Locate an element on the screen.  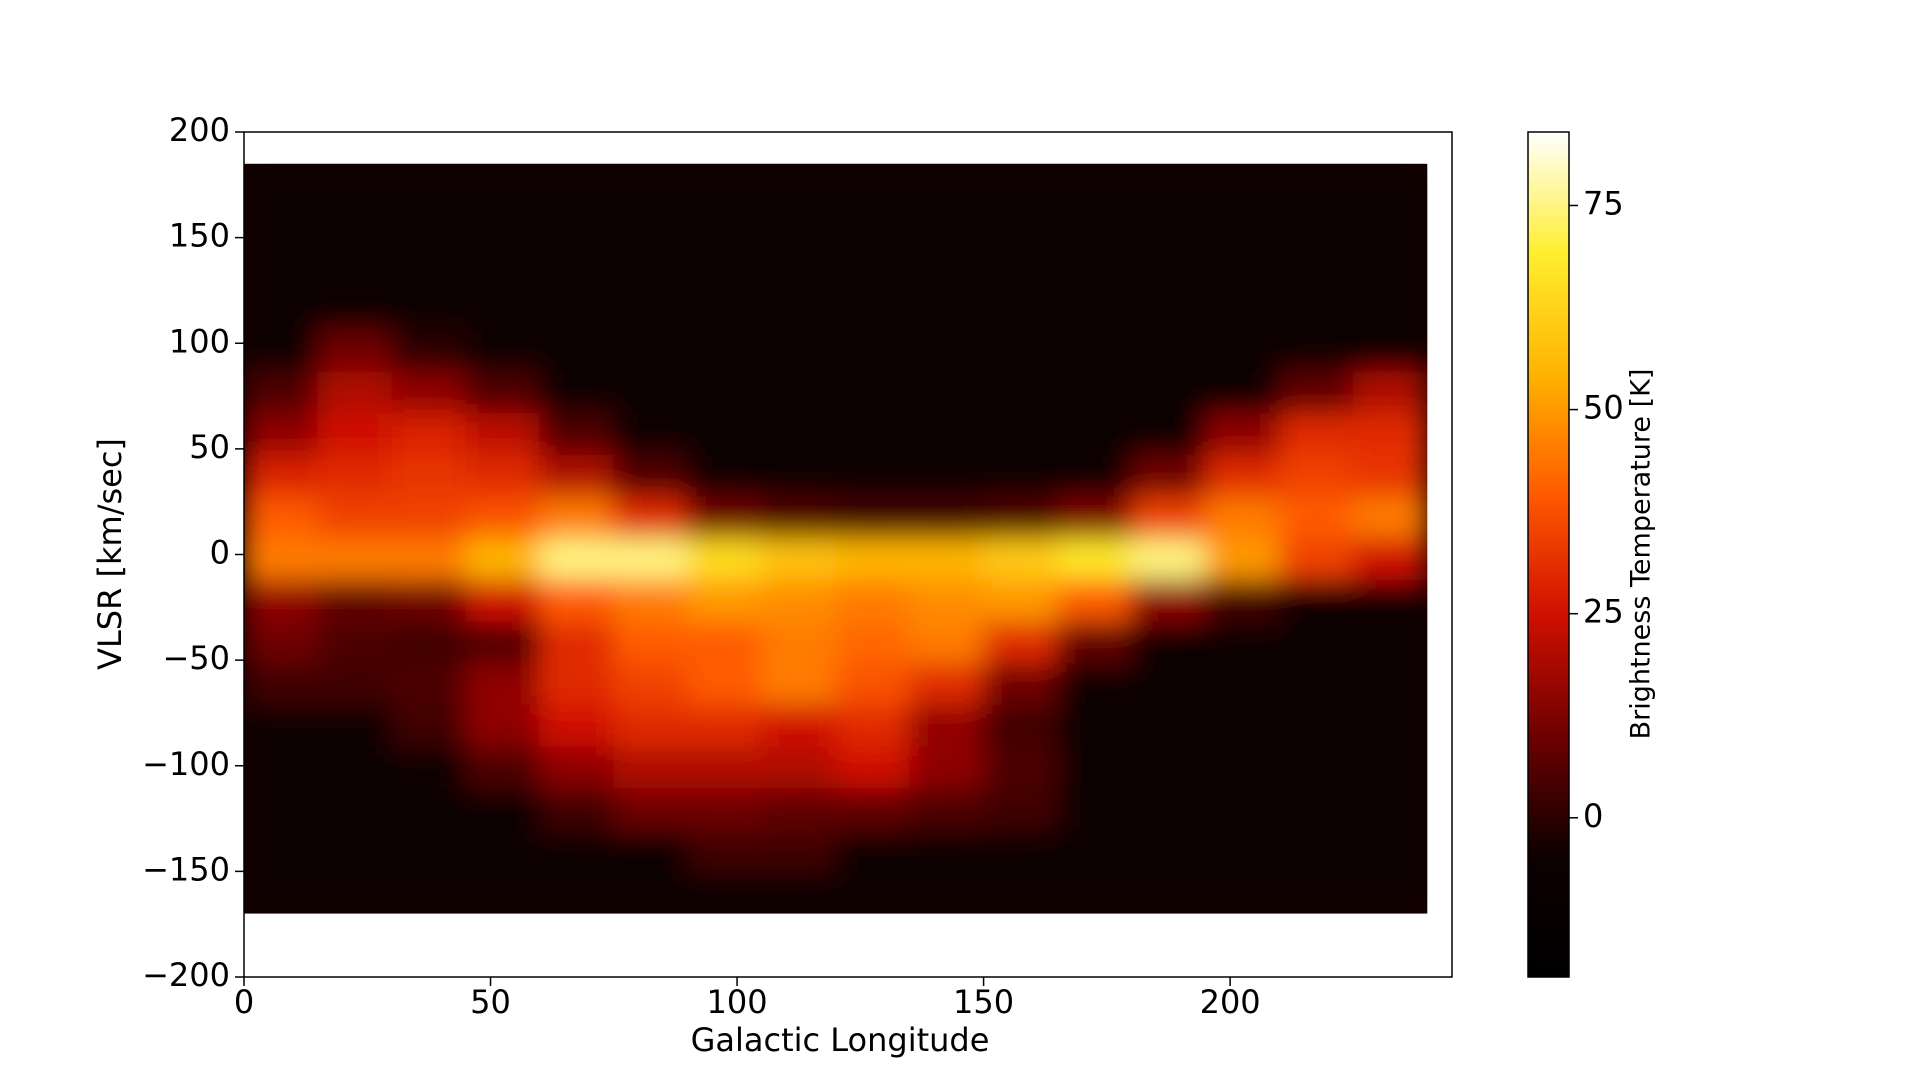
x-tick-label: 0 is located at coordinates (244, 1002).